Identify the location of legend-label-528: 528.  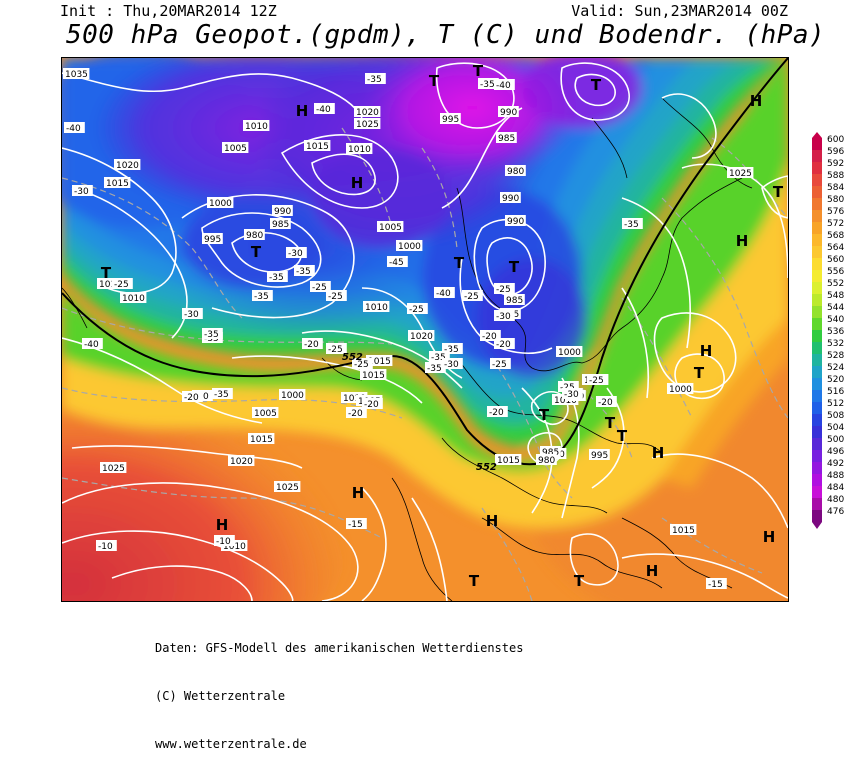
(835, 356).